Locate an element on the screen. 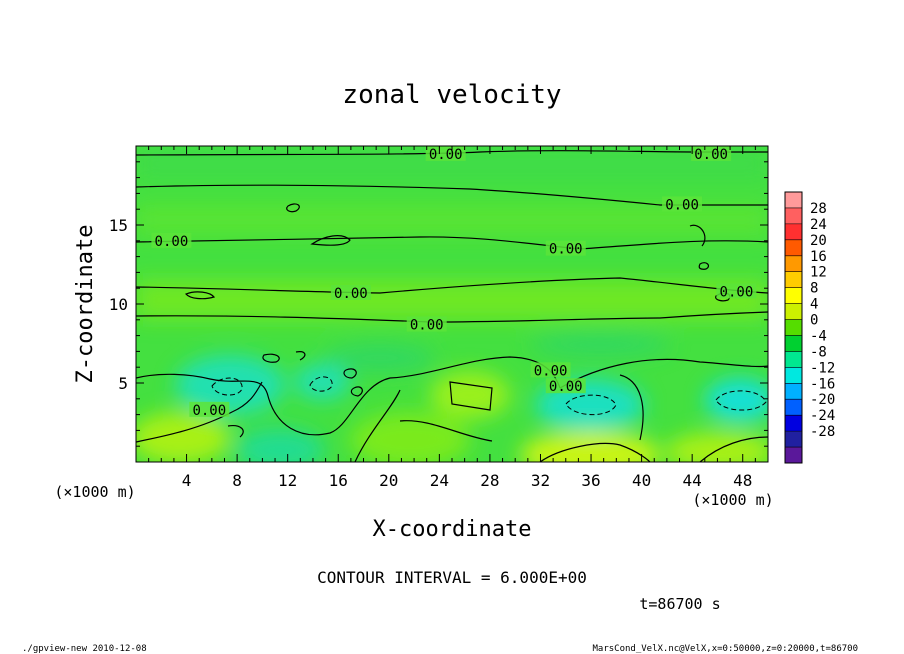 This screenshot has width=904, height=654. x-tick-label: 12 is located at coordinates (287, 480).